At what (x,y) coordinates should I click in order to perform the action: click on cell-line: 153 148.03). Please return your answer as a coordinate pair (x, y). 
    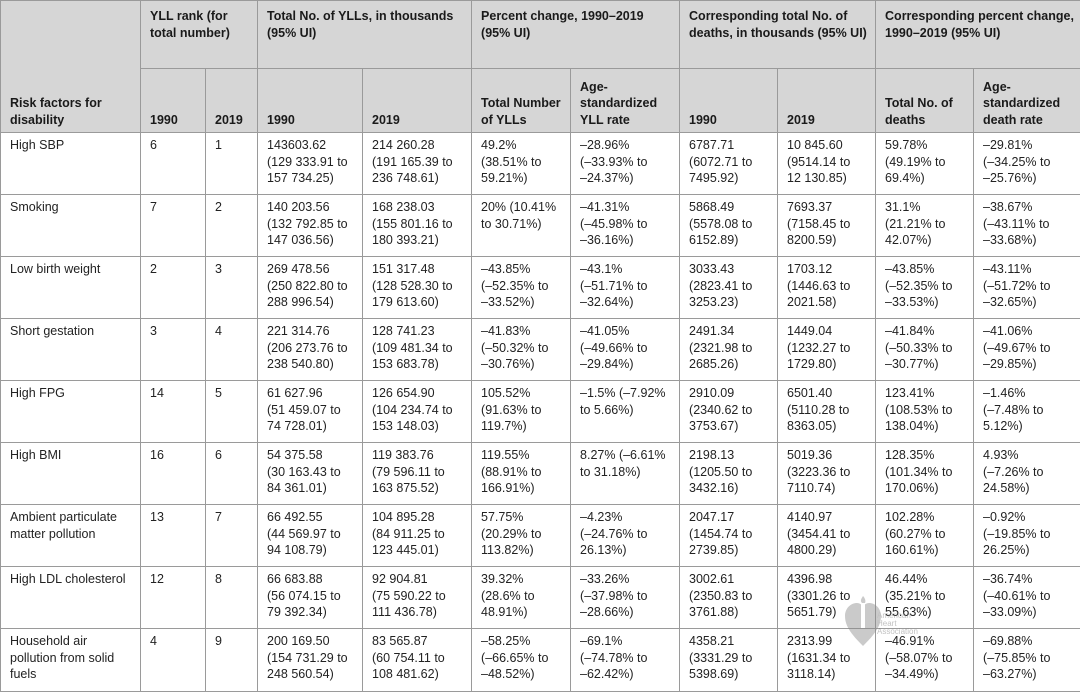
    Looking at the image, I should click on (405, 426).